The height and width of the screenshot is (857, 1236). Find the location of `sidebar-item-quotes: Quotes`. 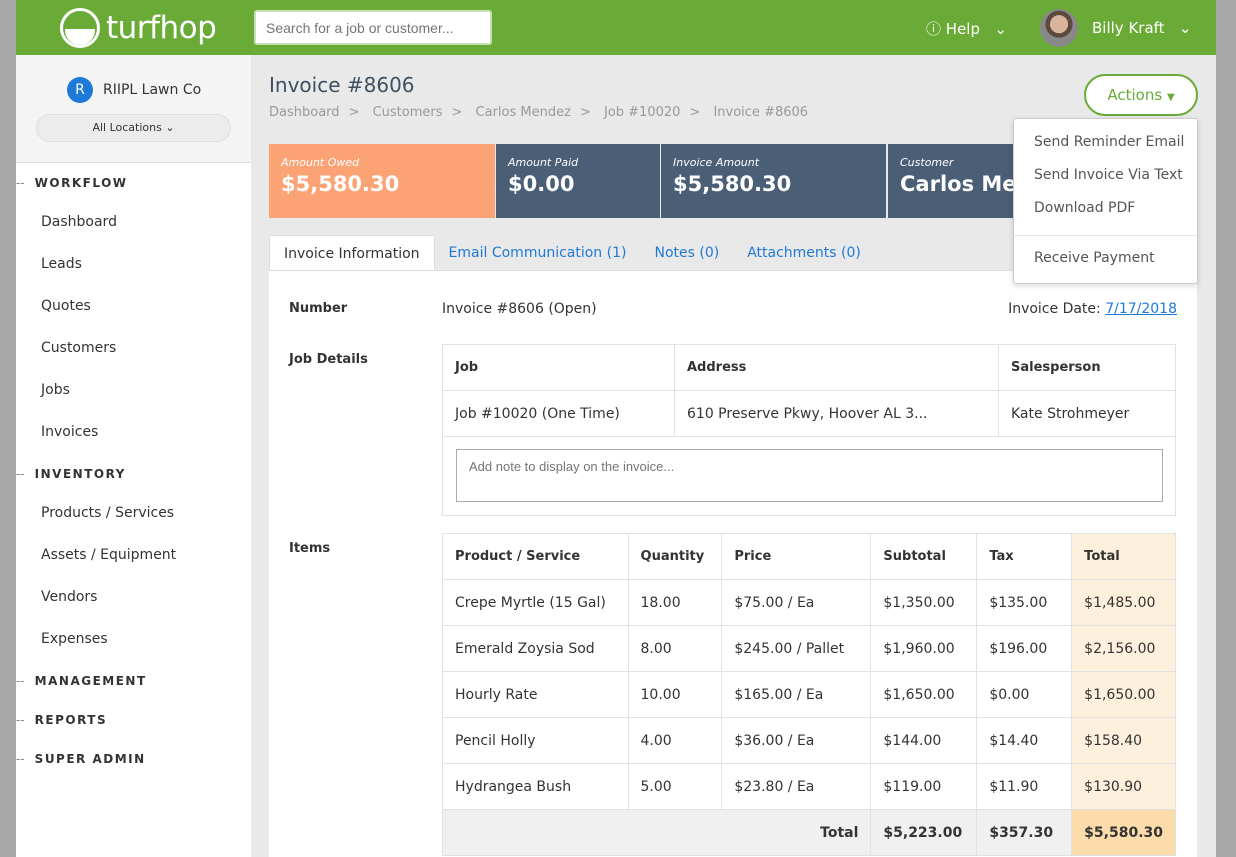

sidebar-item-quotes: Quotes is located at coordinates (66, 306).